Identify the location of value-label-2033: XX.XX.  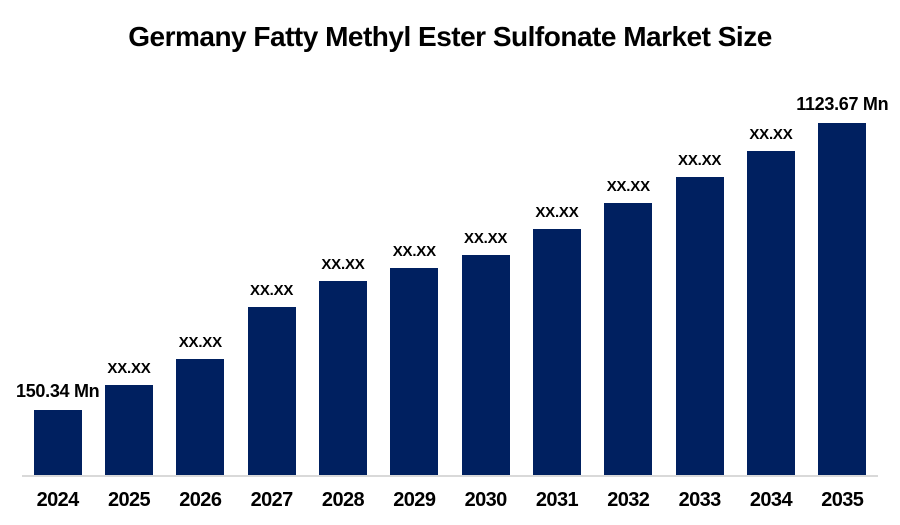
(700, 160).